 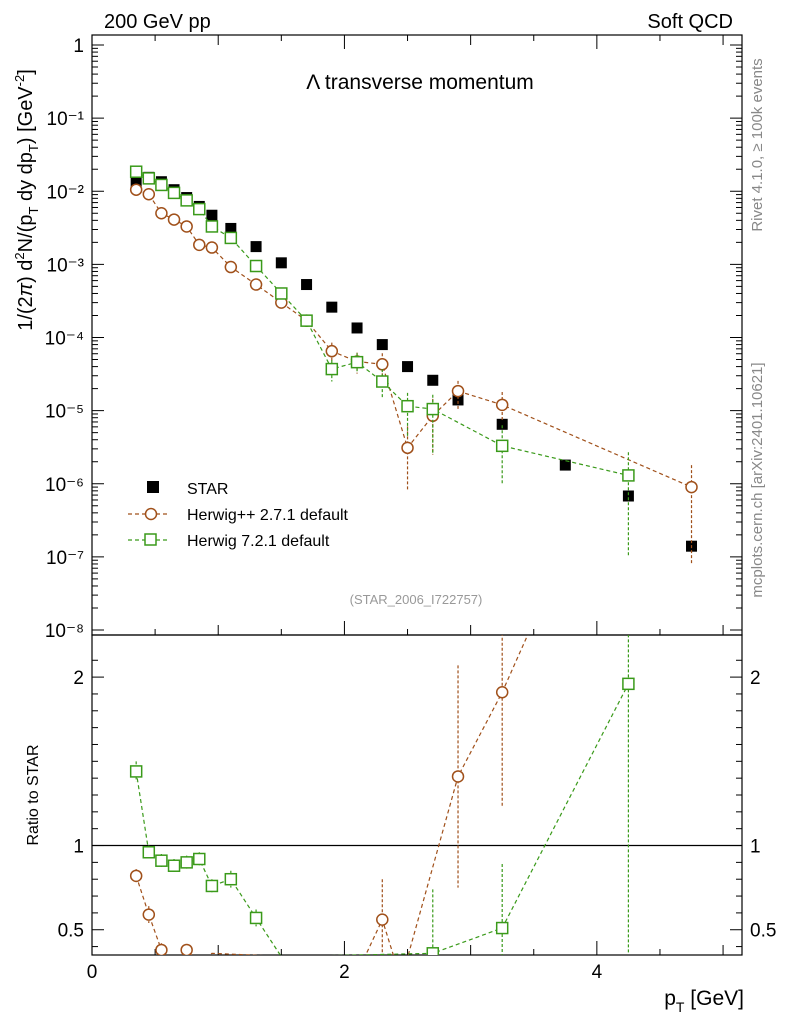 What do you see at coordinates (151, 514) in the screenshot?
I see `legend-herwigpp-marker` at bounding box center [151, 514].